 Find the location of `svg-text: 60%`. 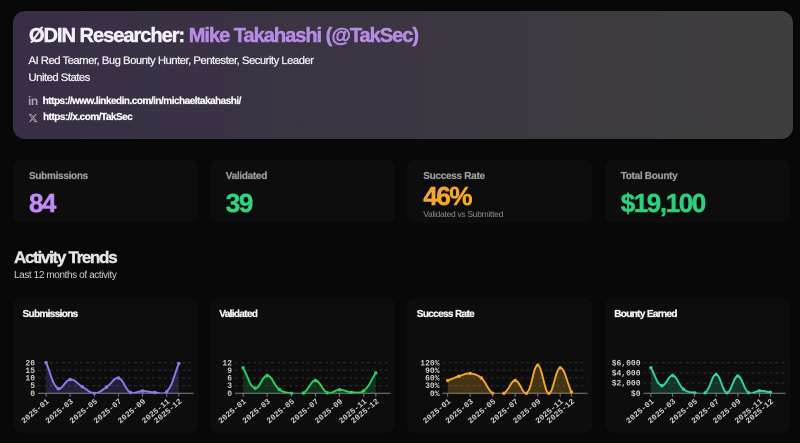

svg-text: 60% is located at coordinates (432, 379).